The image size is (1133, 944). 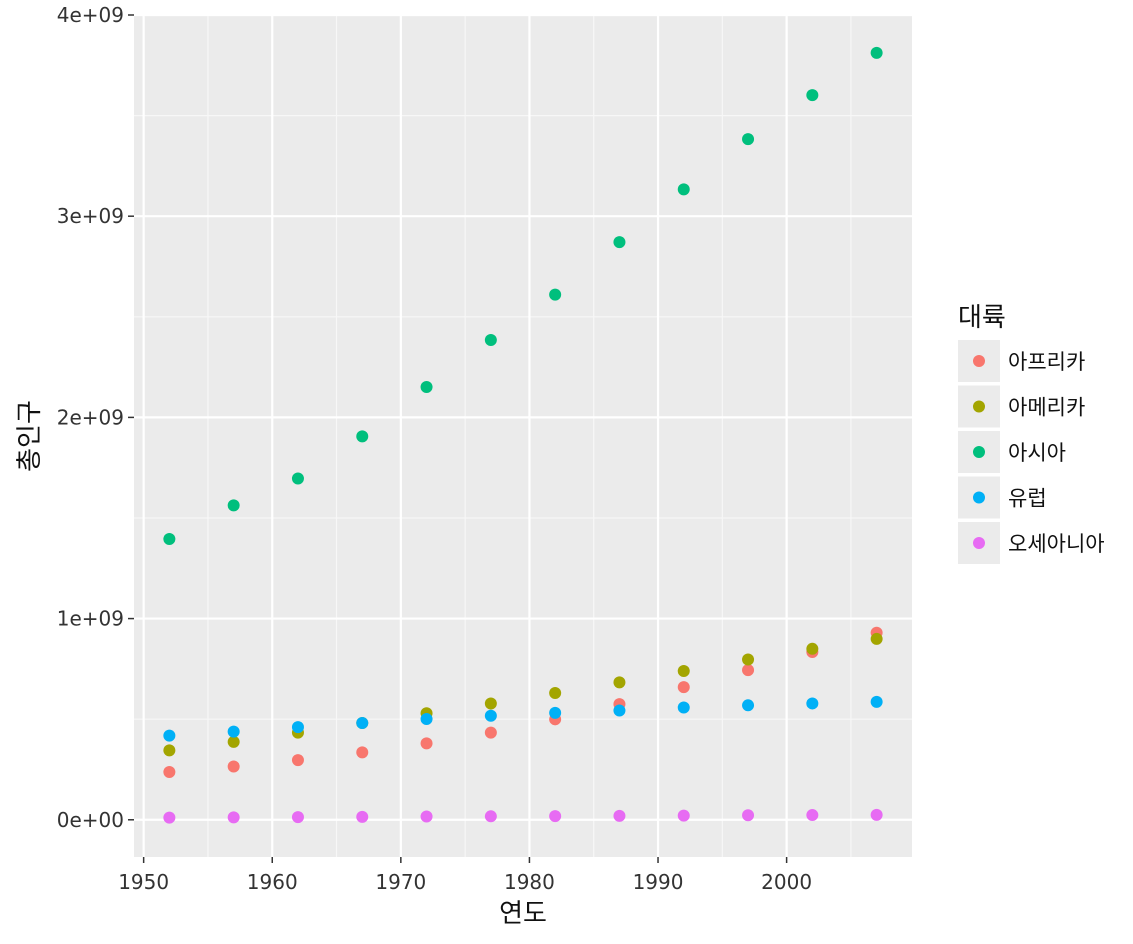 I want to click on x-tick-label: 1950, so click(x=143, y=882).